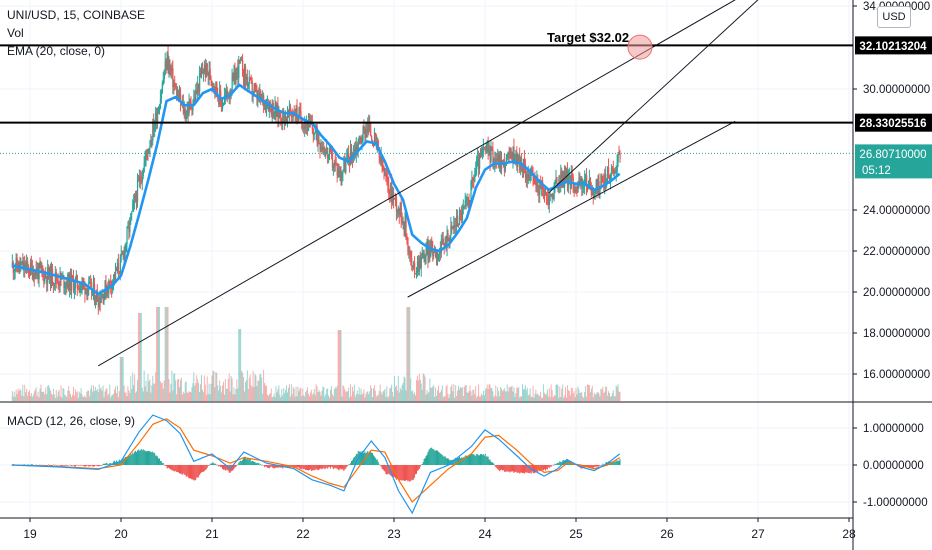 This screenshot has height=550, width=932. I want to click on currency-badge: USD, so click(894, 17).